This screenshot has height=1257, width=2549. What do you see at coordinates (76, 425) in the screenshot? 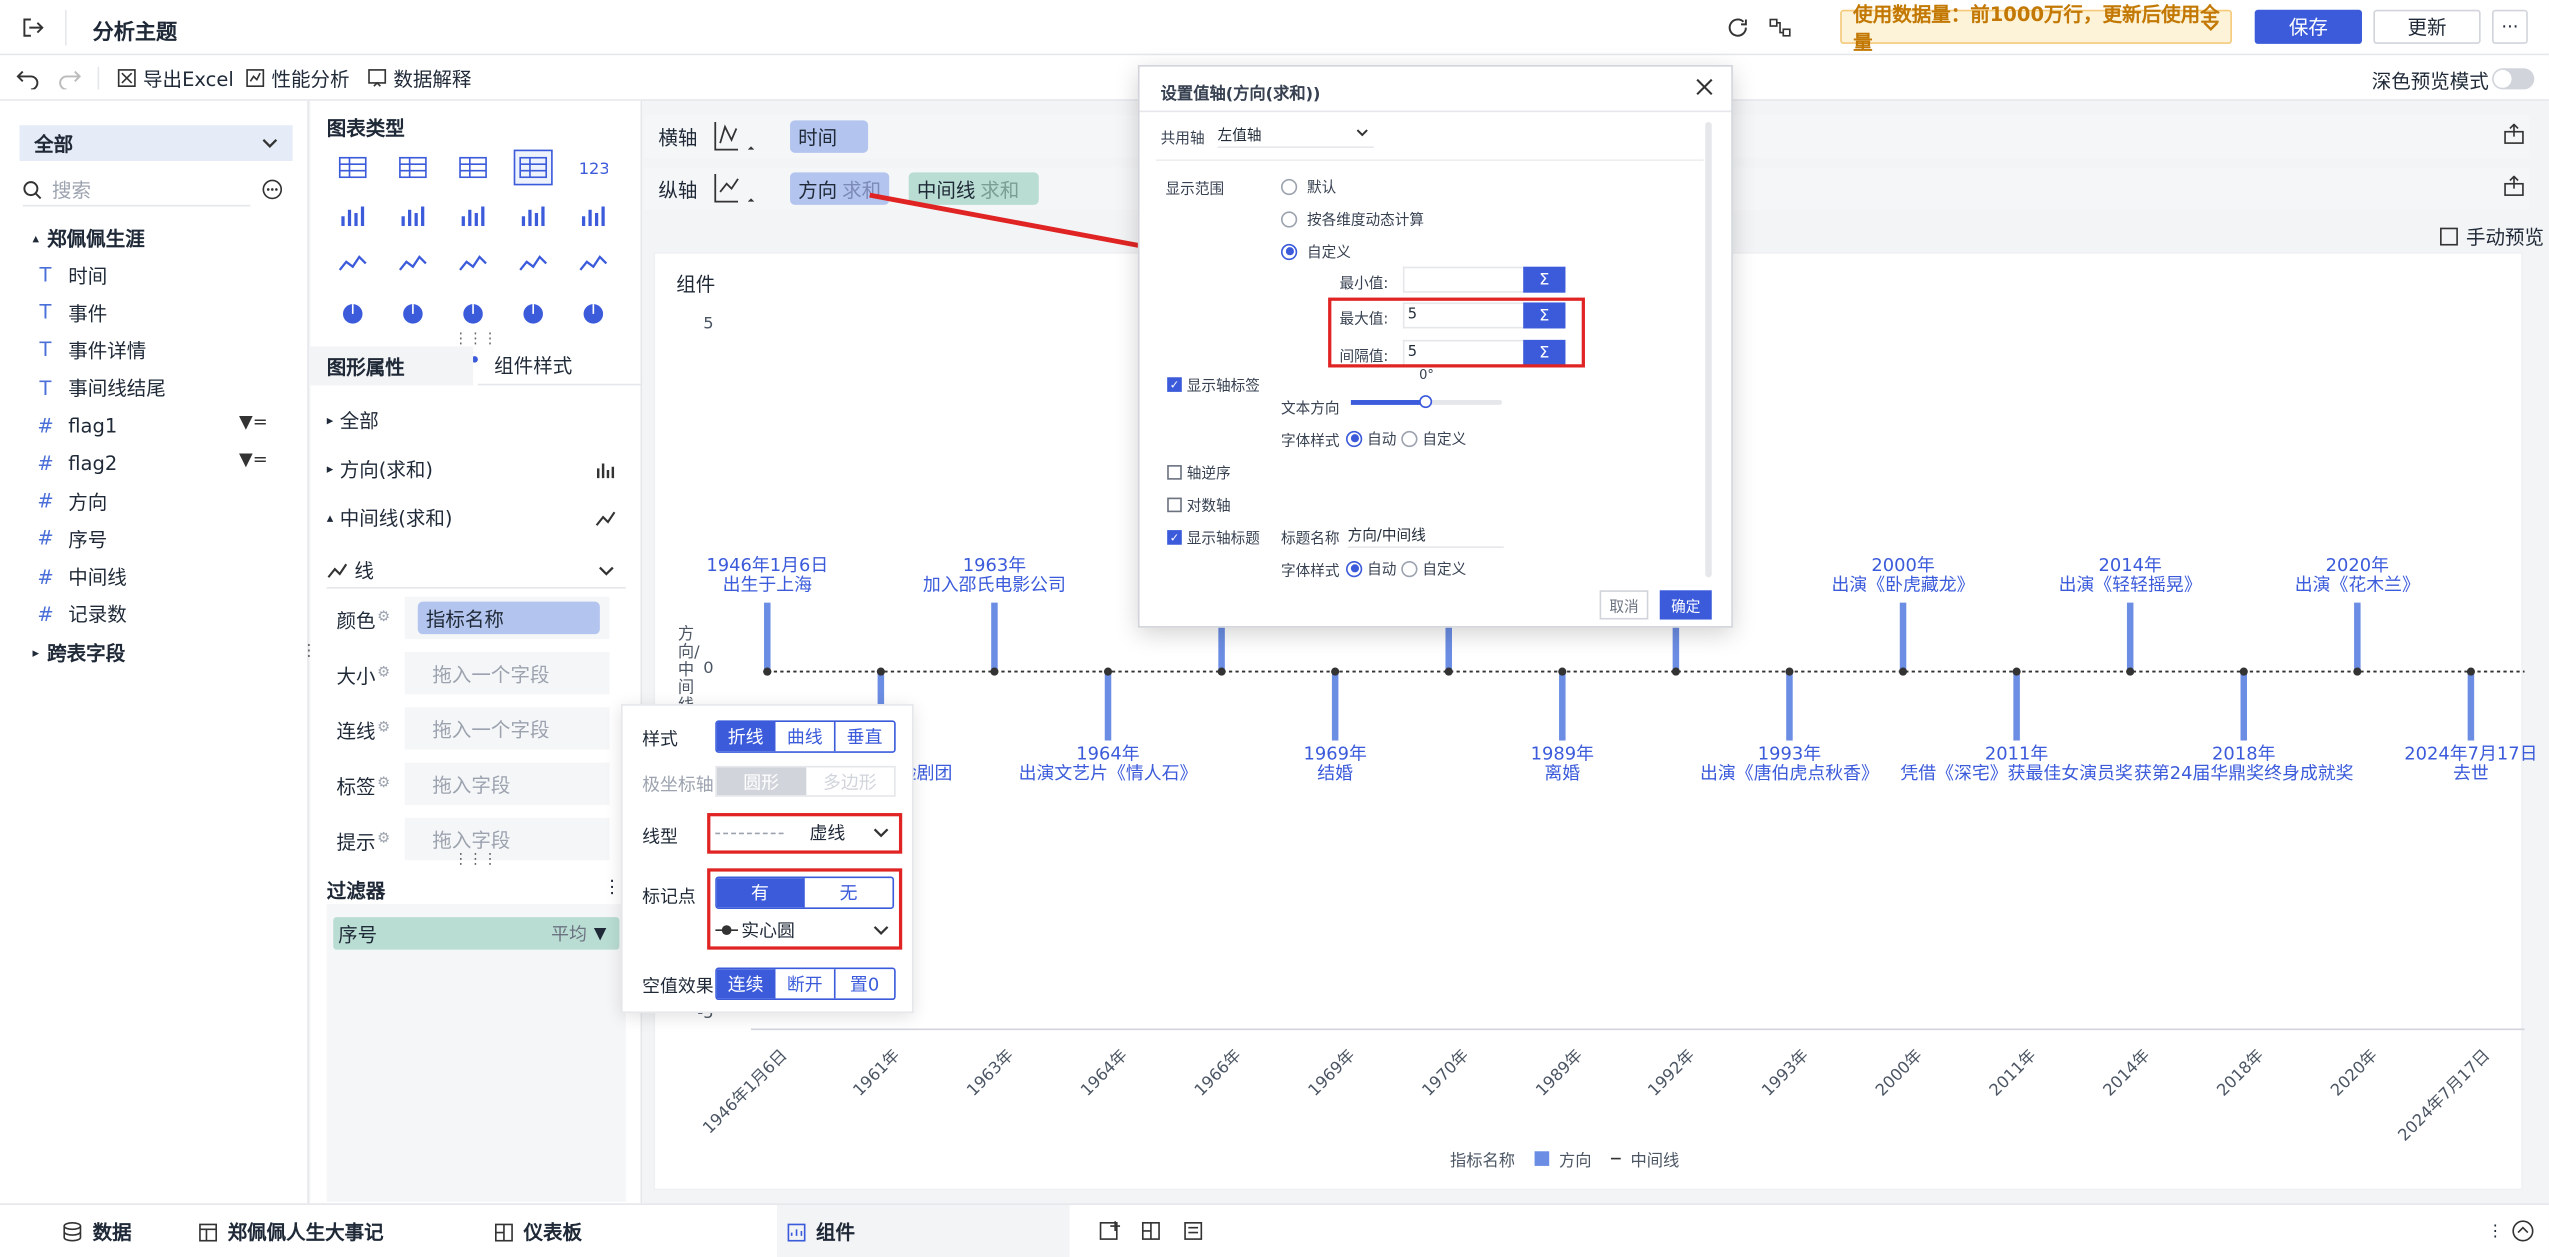
I see `field-item: # flag1` at bounding box center [76, 425].